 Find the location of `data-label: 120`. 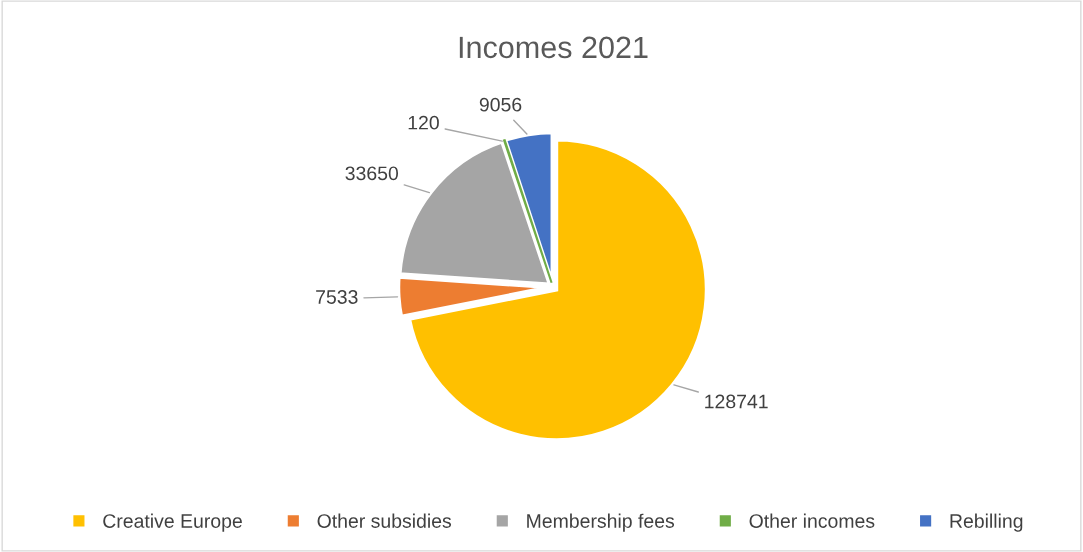

data-label: 120 is located at coordinates (423, 122).